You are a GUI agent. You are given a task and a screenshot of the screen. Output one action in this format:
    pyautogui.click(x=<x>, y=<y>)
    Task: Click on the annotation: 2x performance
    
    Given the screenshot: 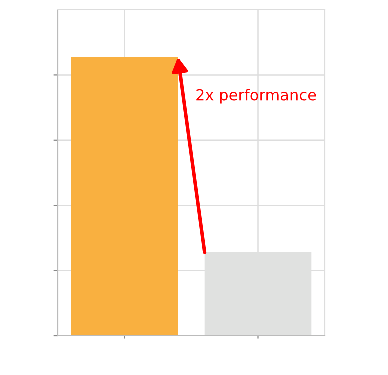 What is the action you would take?
    pyautogui.click(x=256, y=96)
    